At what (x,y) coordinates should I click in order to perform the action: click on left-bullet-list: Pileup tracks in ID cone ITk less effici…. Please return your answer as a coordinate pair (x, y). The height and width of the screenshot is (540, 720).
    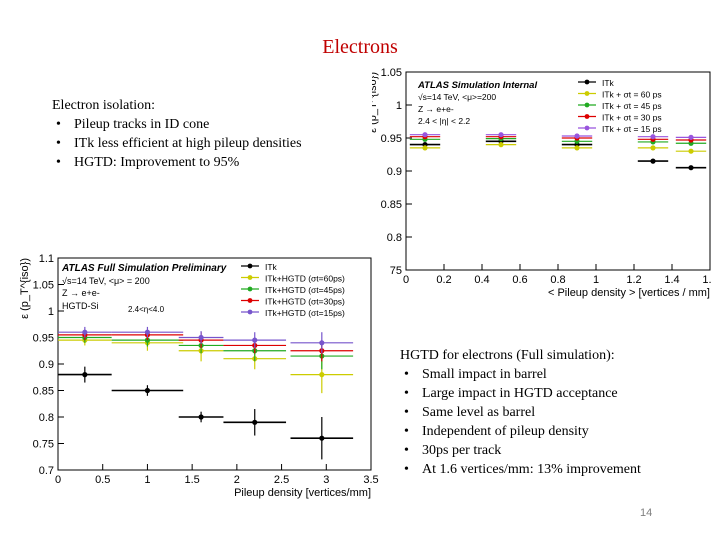
    Looking at the image, I should click on (212, 143).